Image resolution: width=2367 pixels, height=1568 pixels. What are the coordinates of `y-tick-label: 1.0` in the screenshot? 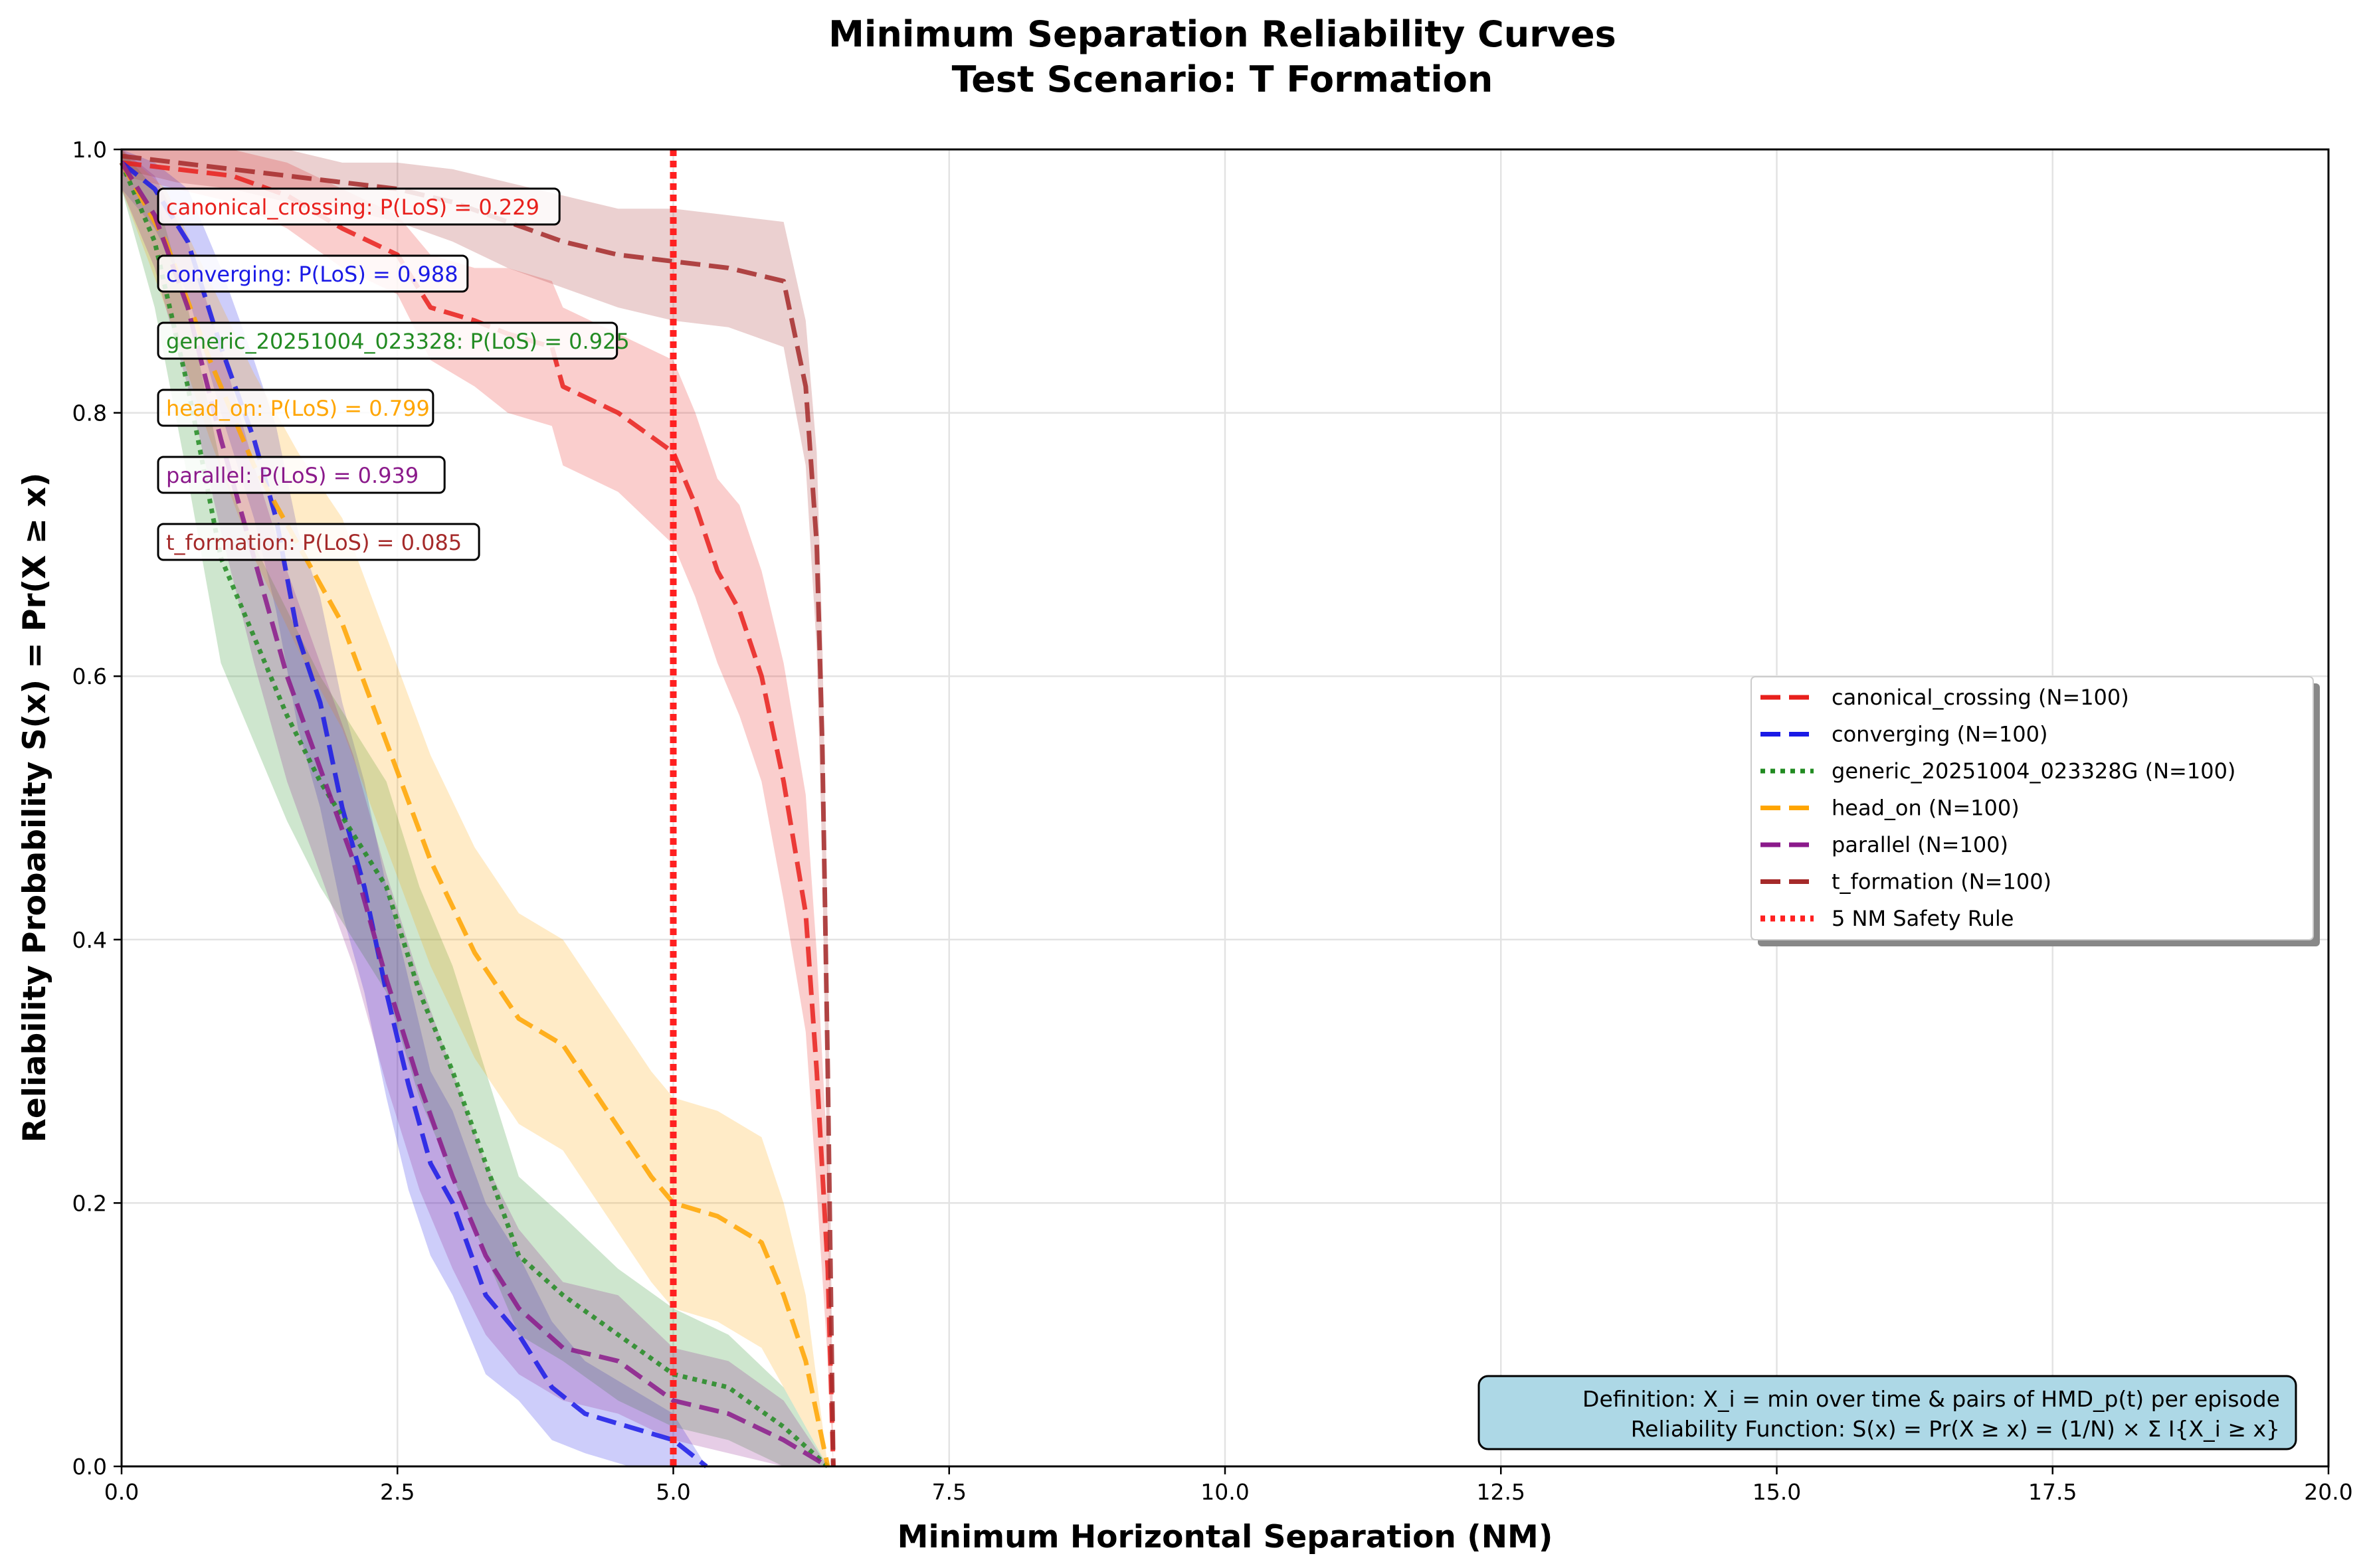 It's located at (89, 150).